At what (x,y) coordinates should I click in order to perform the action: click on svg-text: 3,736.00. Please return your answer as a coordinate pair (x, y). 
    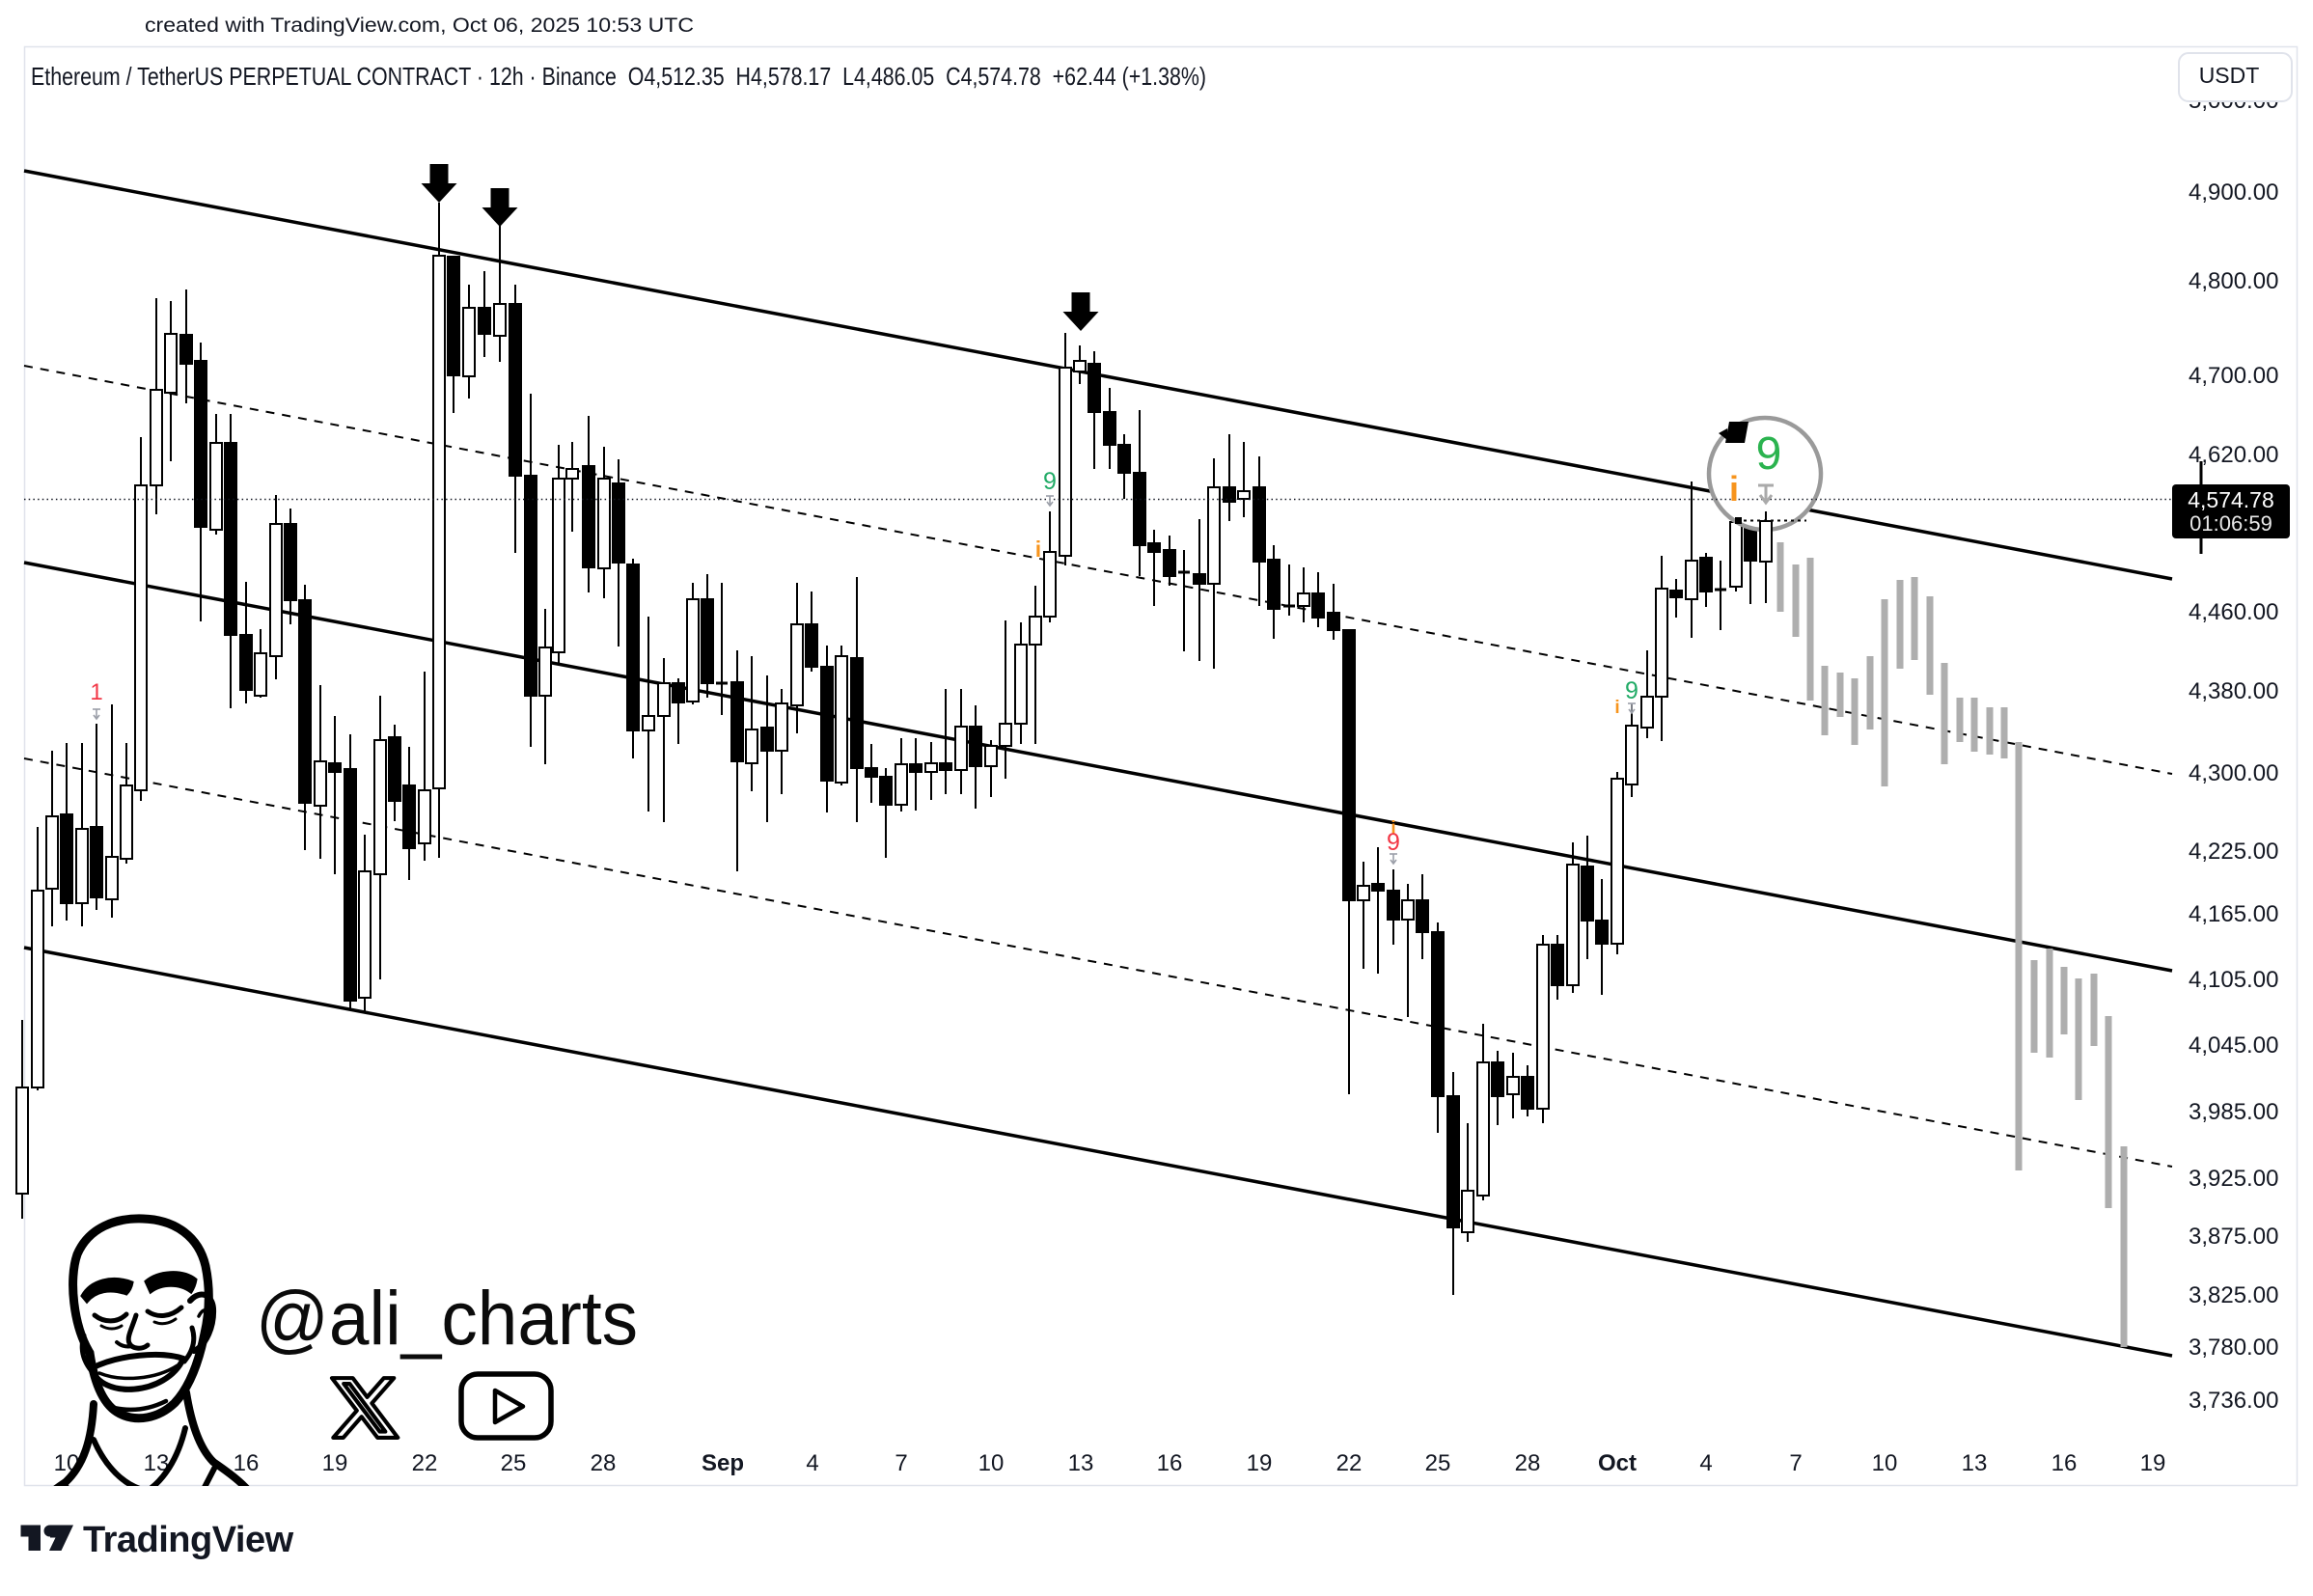
    Looking at the image, I should click on (2233, 1401).